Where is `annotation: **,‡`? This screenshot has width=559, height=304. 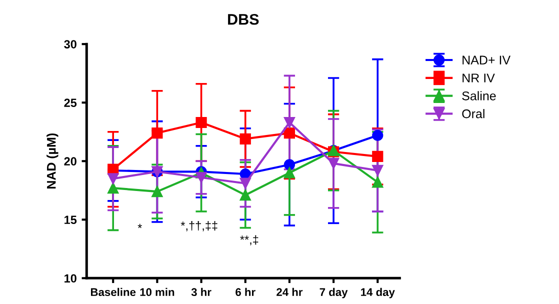 annotation: **,‡ is located at coordinates (249, 240).